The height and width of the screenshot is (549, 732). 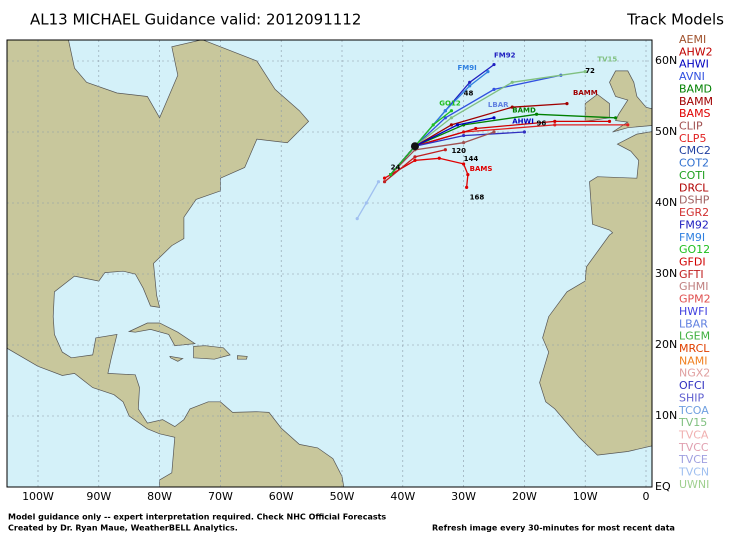 I want to click on lat-label: 30N, so click(x=666, y=273).